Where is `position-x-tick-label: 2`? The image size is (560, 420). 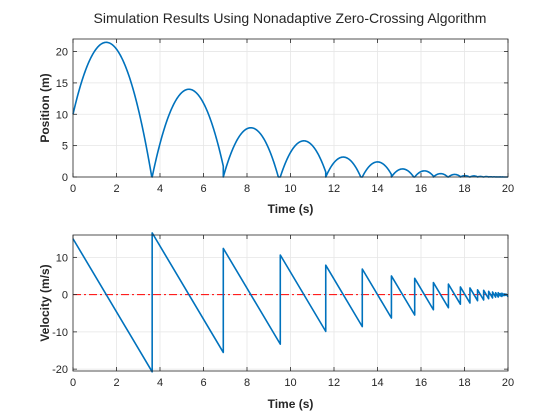
position-x-tick-label: 2 is located at coordinates (116, 189).